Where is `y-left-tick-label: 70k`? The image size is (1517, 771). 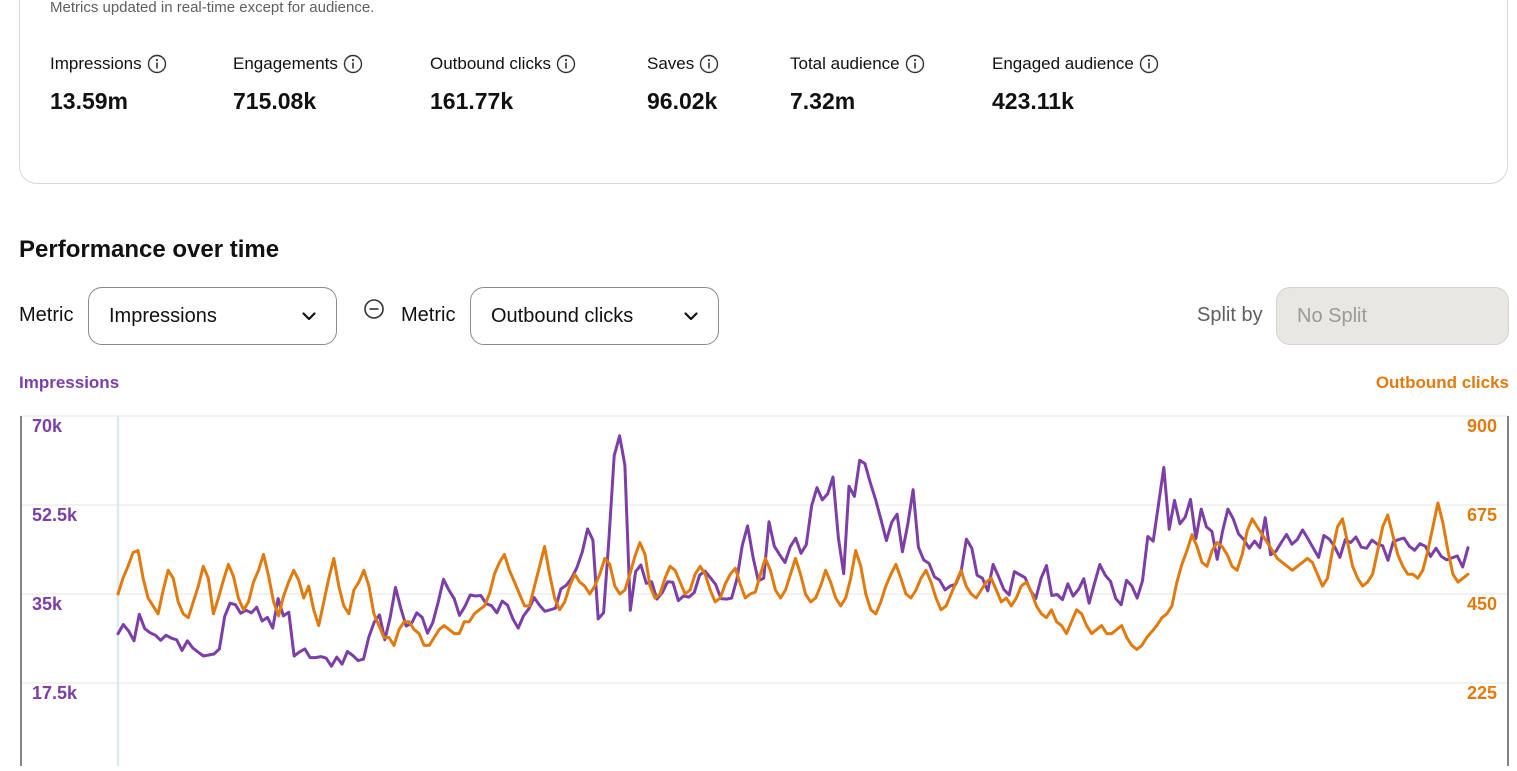 y-left-tick-label: 70k is located at coordinates (47, 426).